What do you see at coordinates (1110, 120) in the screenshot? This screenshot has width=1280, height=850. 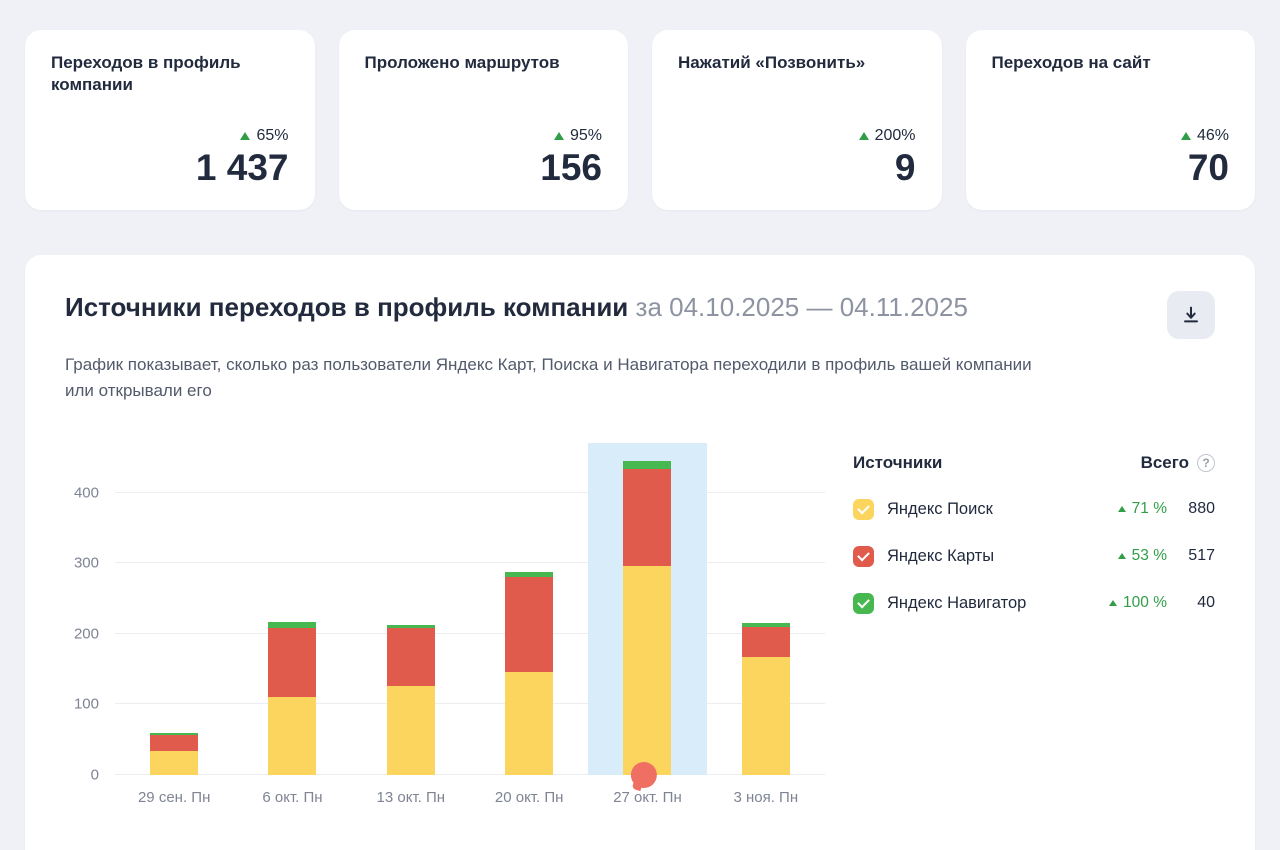 I see `stat-card-site-visits: Переходов на сайт 46% 70` at bounding box center [1110, 120].